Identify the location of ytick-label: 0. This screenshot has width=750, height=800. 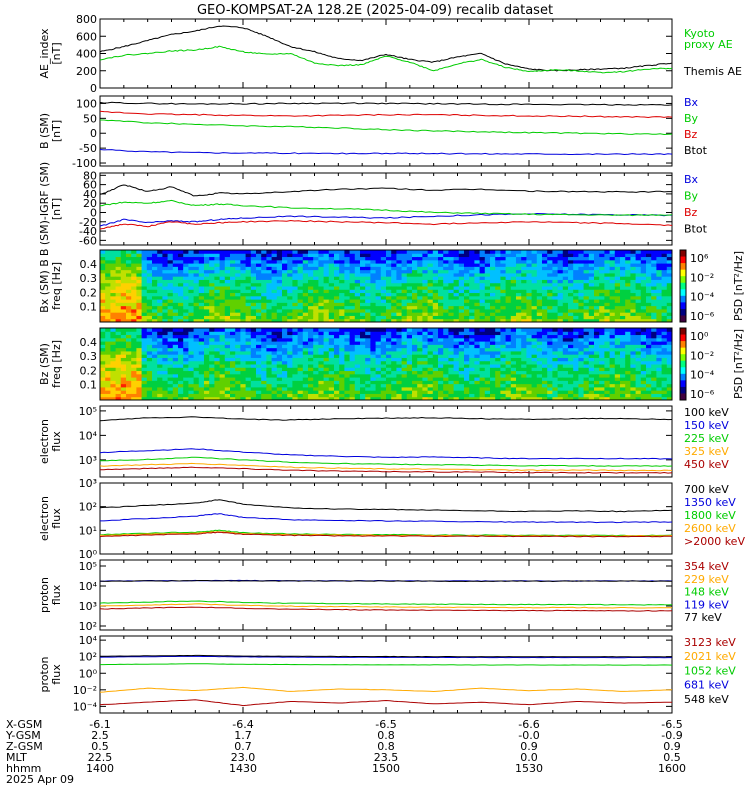
(93, 212).